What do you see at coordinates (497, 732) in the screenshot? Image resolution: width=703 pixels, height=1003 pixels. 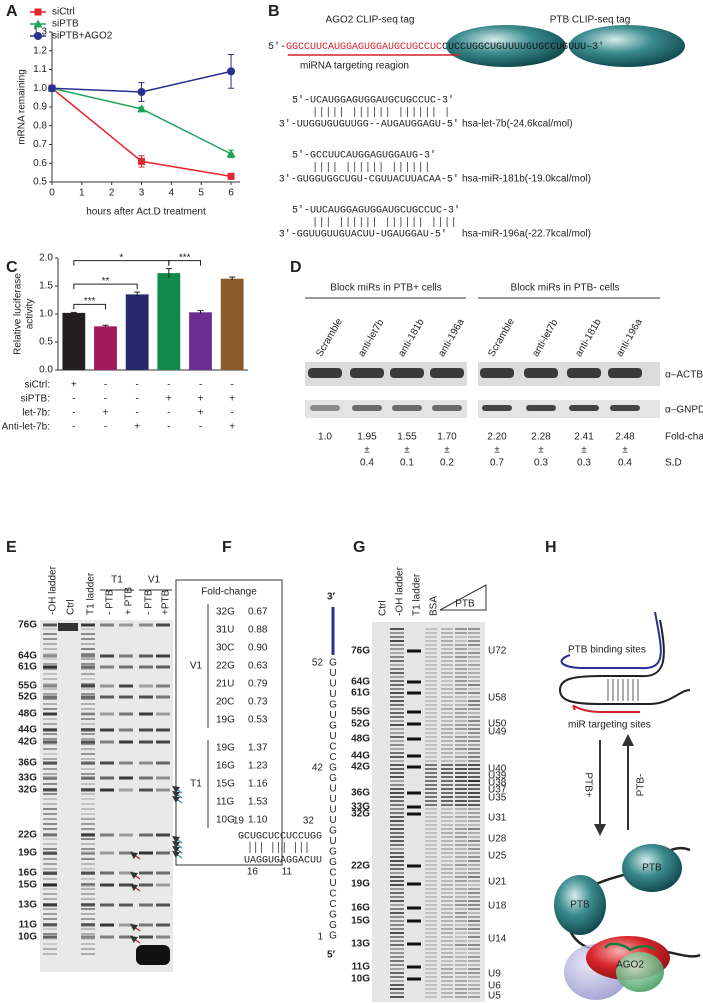 I see `site-label: U49` at bounding box center [497, 732].